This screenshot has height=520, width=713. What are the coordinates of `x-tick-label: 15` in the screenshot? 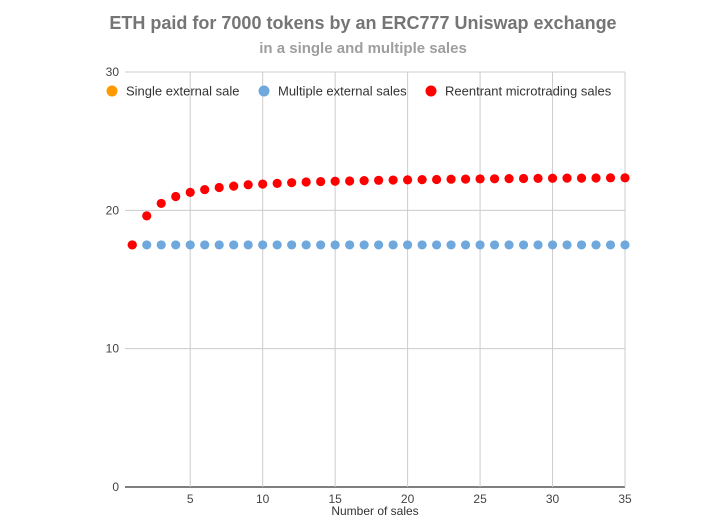 It's located at (335, 499).